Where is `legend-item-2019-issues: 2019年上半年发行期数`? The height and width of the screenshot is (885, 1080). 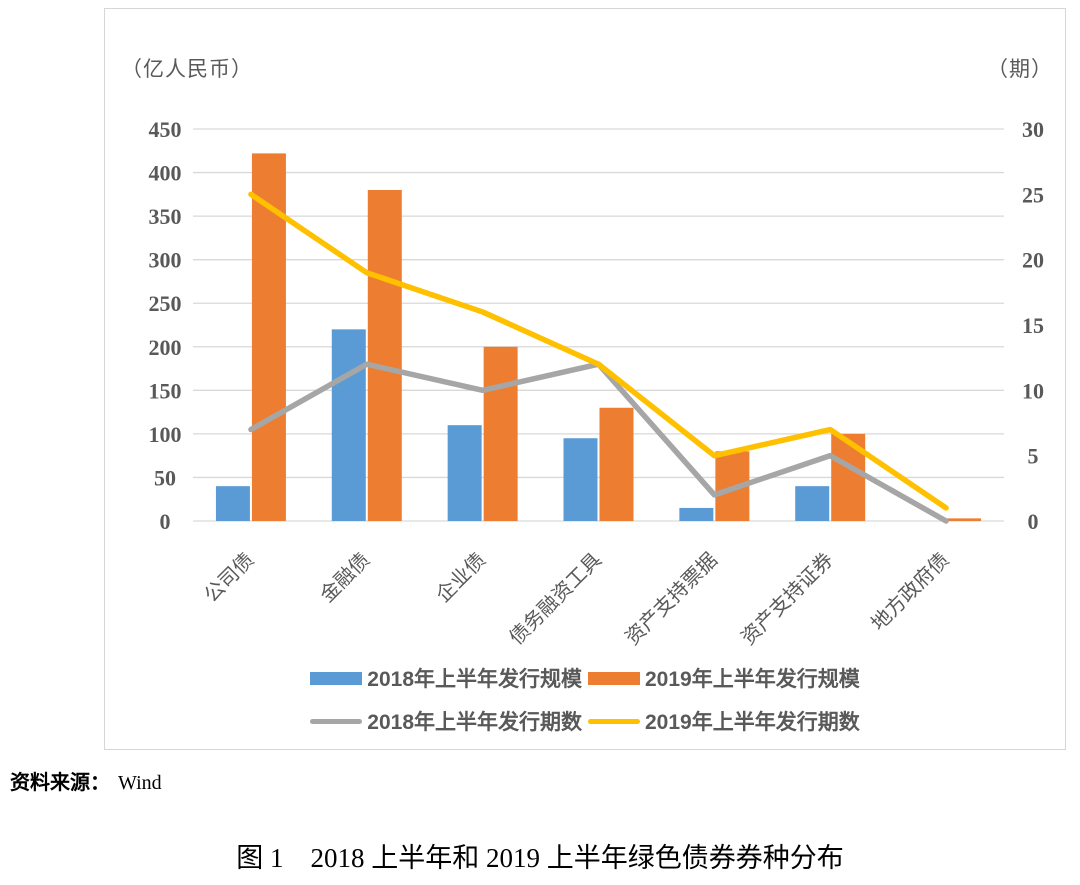 legend-item-2019-issues: 2019年上半年发行期数 is located at coordinates (724, 721).